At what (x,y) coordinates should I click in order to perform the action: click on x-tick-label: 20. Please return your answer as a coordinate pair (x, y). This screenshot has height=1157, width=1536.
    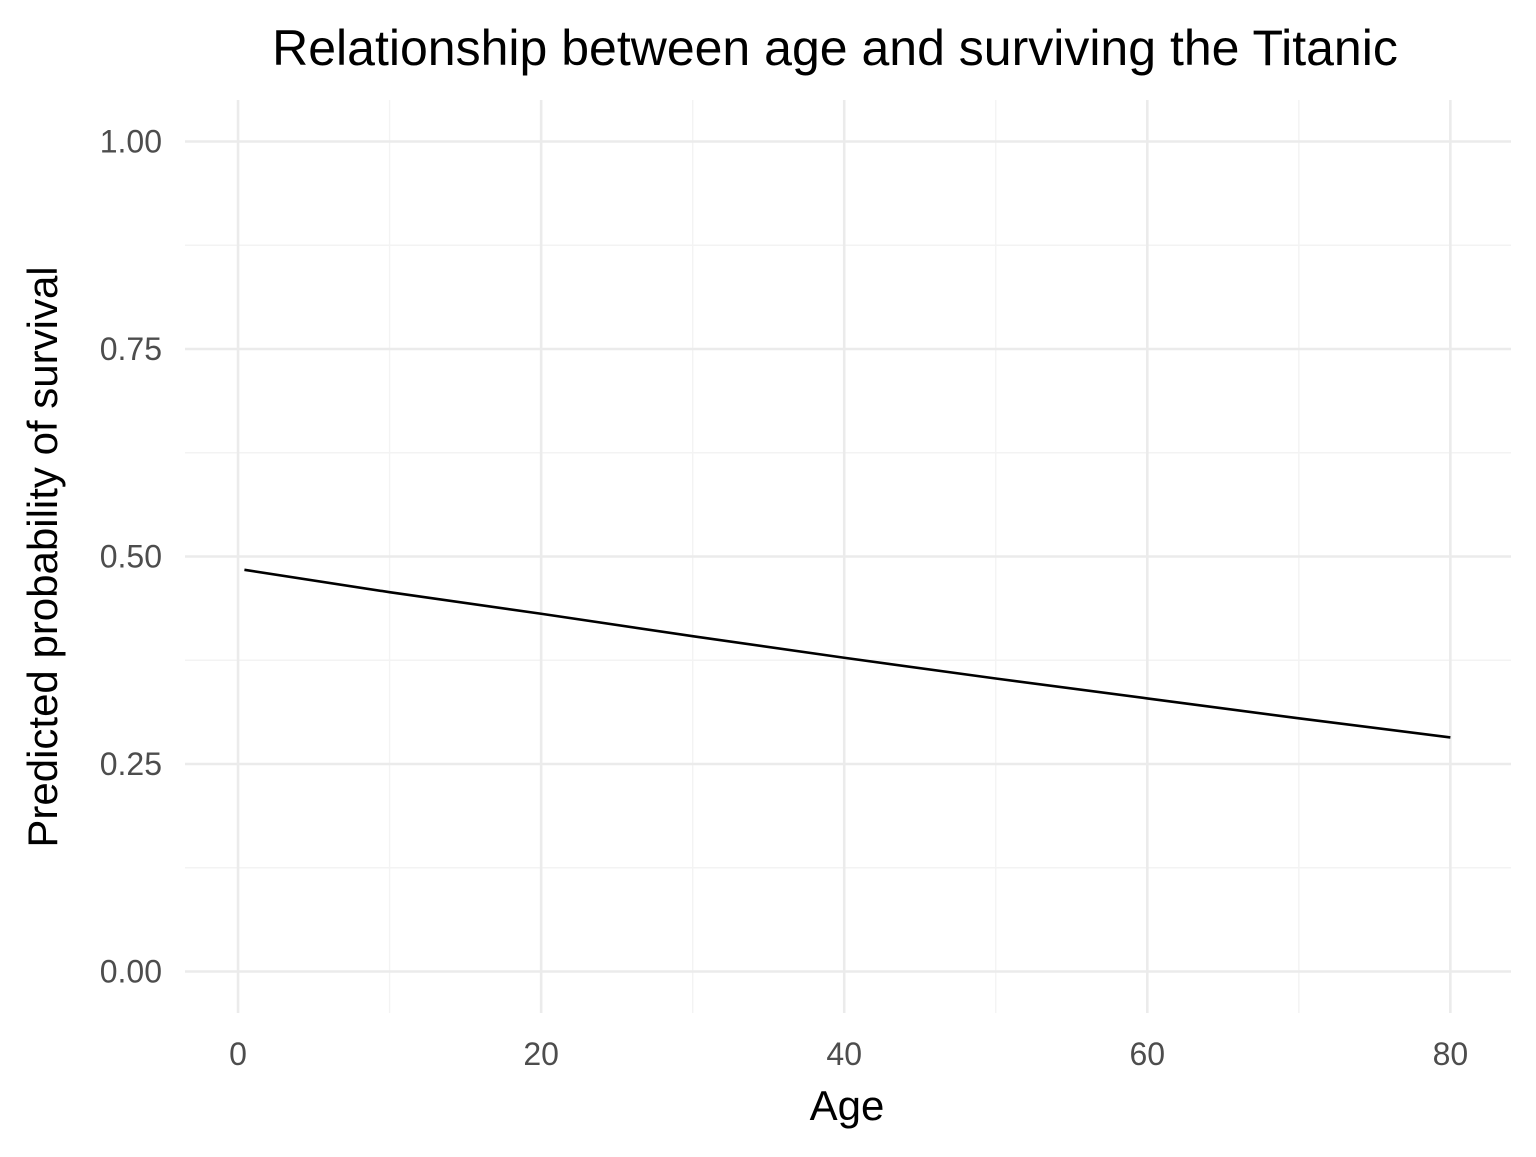
    Looking at the image, I should click on (541, 1054).